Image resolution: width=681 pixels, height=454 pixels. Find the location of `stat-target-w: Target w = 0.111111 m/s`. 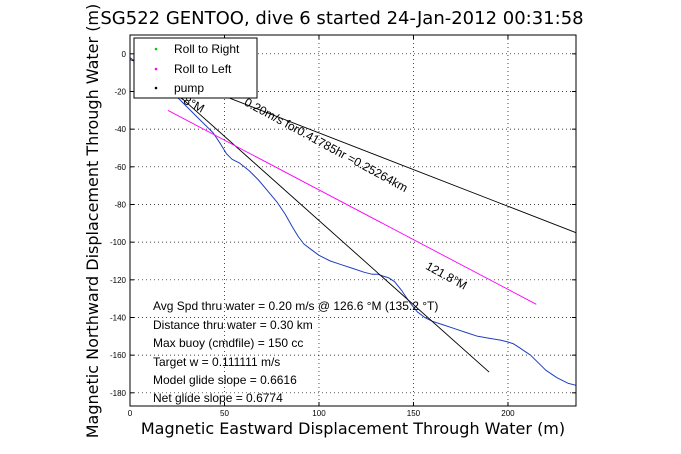

stat-target-w: Target w = 0.111111 m/s is located at coordinates (216, 362).